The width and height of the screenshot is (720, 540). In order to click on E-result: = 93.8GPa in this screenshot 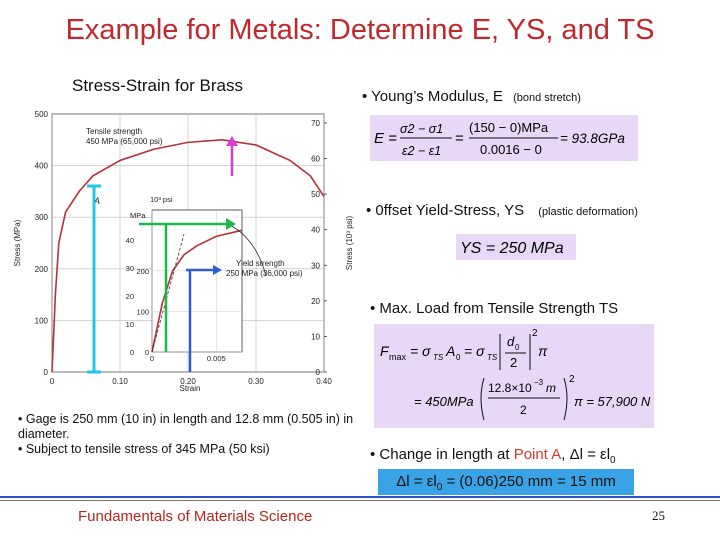, I will do `click(592, 138)`.